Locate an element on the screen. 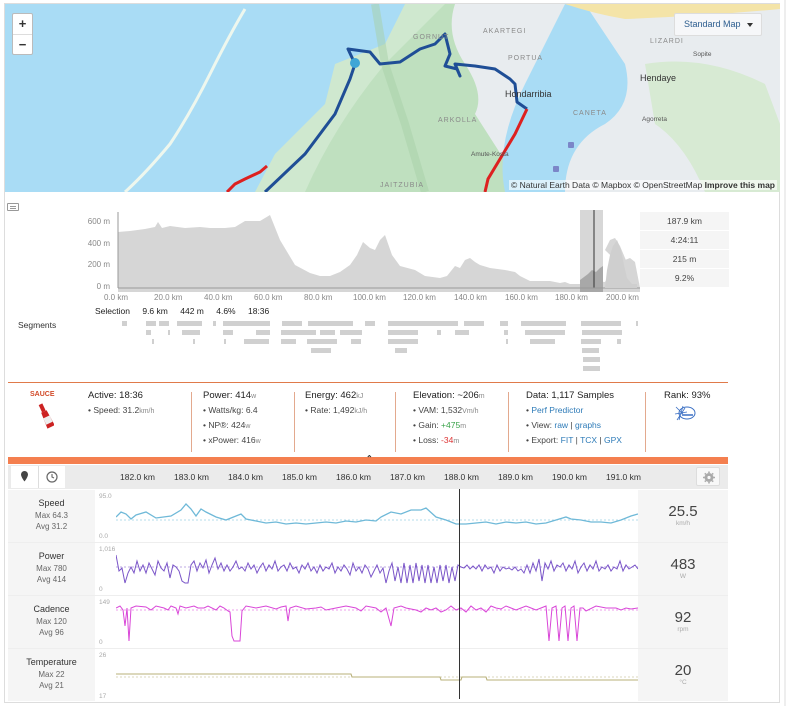 The height and width of the screenshot is (706, 786). cadence-graph is located at coordinates (377, 622).